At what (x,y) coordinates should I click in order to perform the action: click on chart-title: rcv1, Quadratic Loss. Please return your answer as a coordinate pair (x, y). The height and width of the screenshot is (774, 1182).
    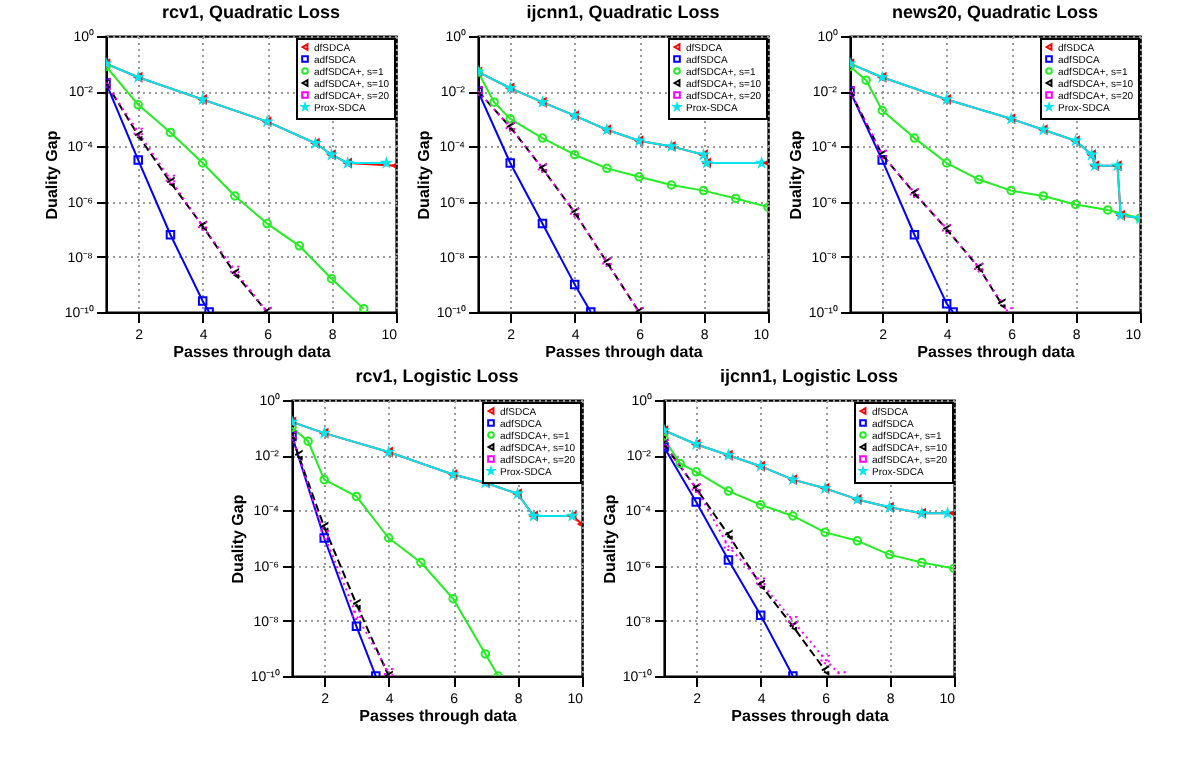
    Looking at the image, I should click on (250, 12).